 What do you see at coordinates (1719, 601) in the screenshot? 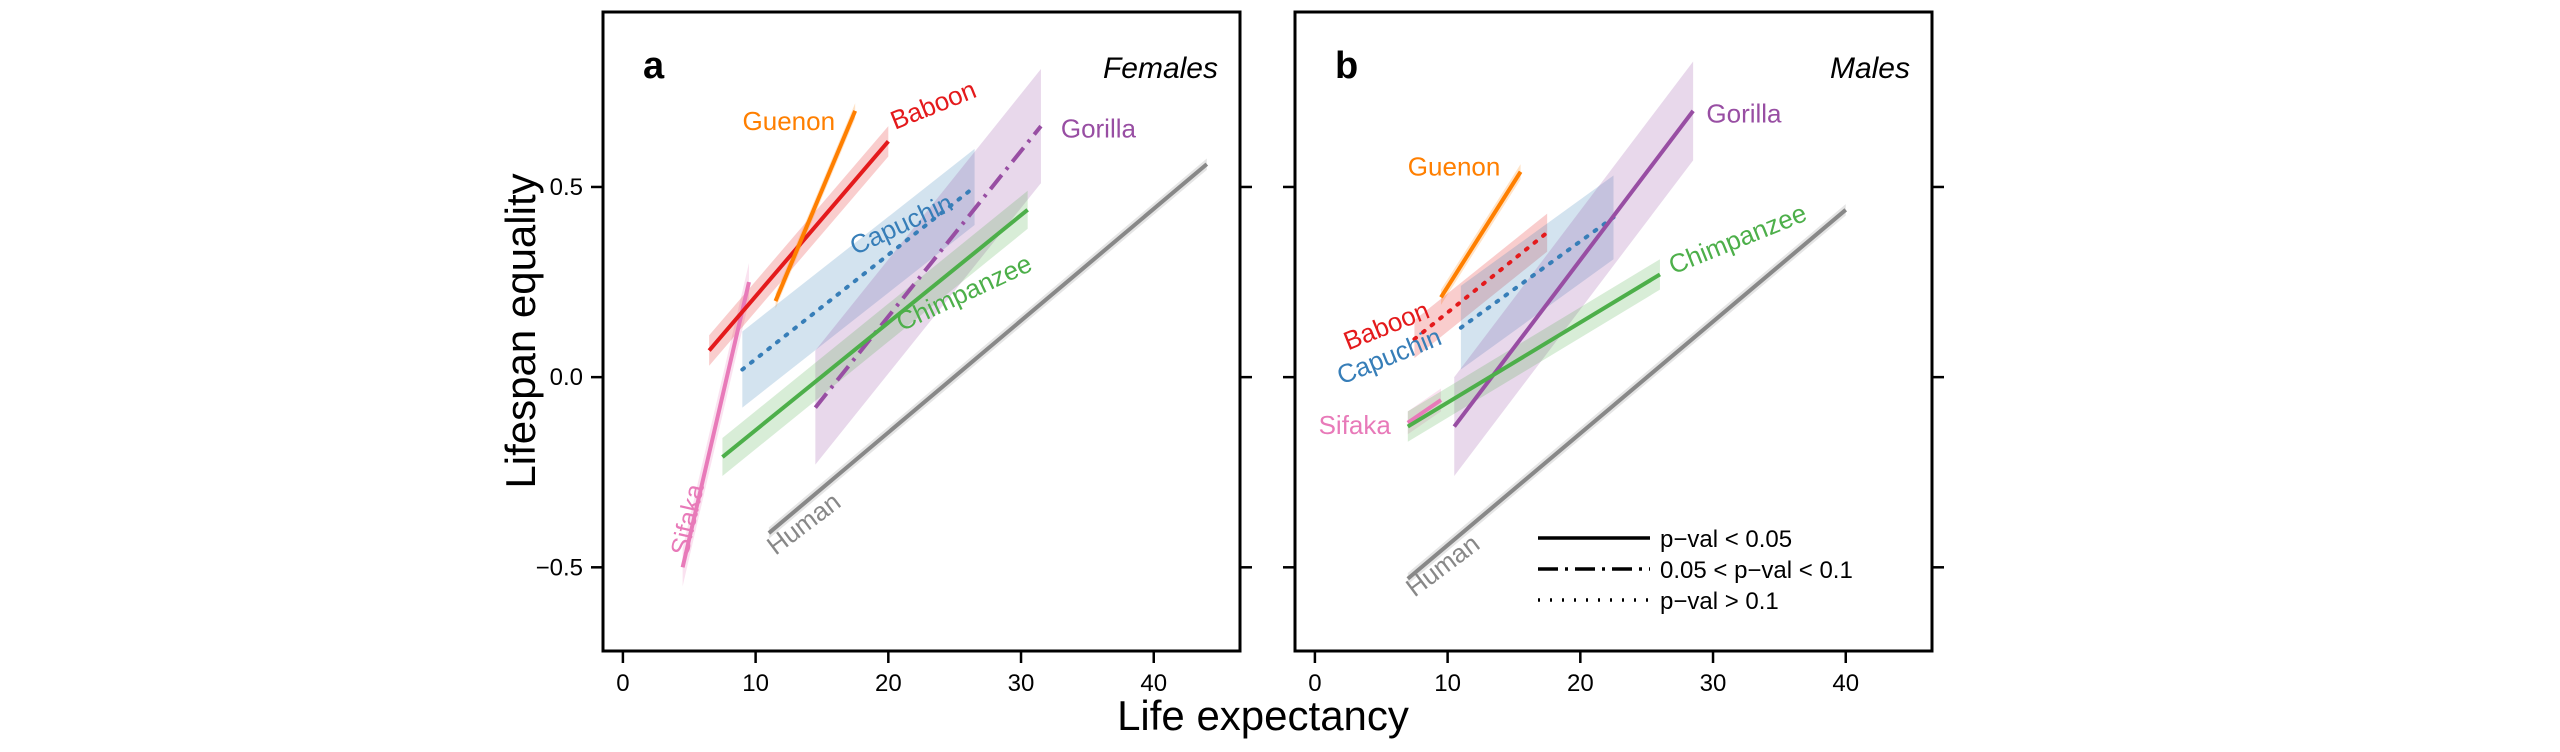
I see `legend-entry-label: p−val > 0.1` at bounding box center [1719, 601].